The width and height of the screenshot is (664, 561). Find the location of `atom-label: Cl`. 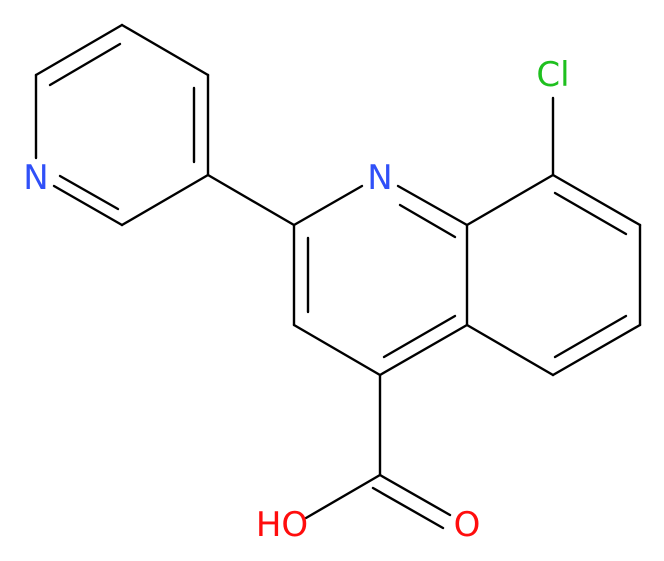

atom-label: Cl is located at coordinates (552, 75).